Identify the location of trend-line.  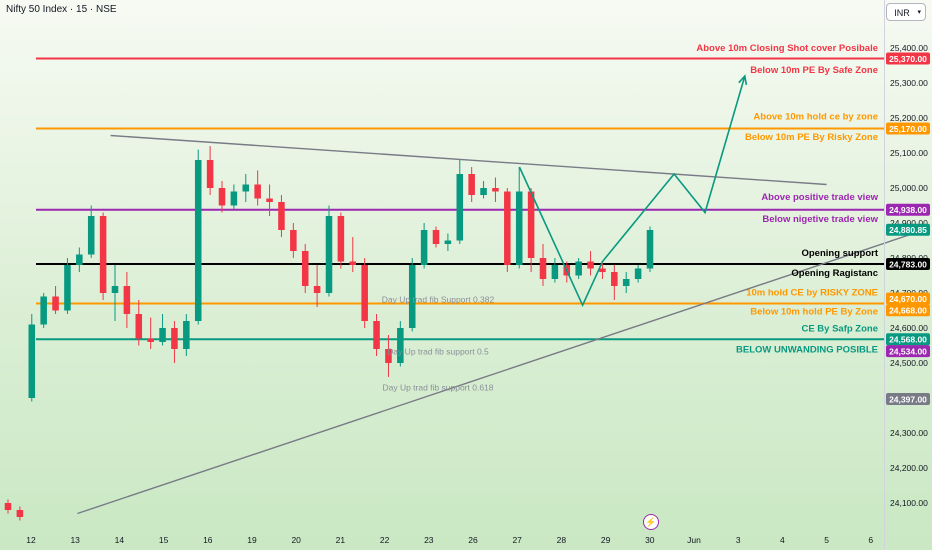
(468, 160).